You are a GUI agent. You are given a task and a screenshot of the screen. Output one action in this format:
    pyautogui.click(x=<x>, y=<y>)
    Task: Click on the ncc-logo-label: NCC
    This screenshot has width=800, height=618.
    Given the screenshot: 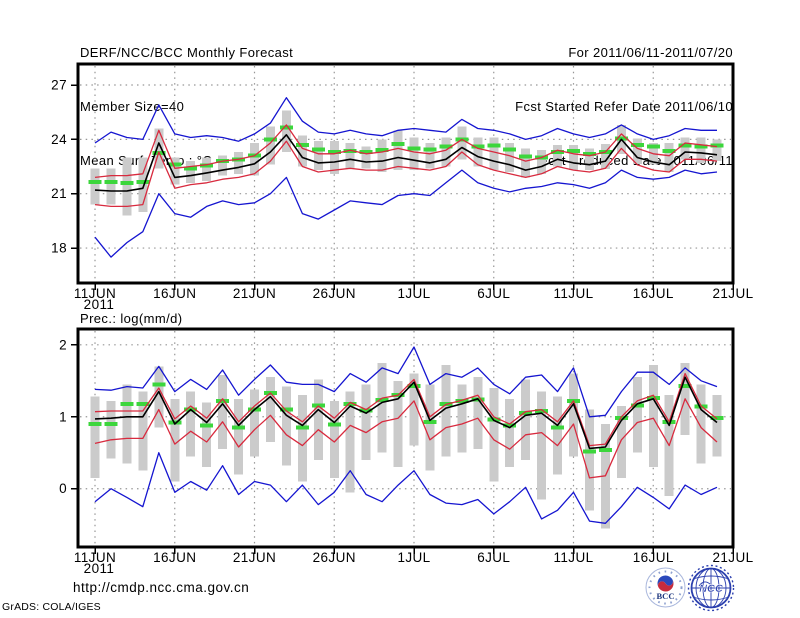 What is the action you would take?
    pyautogui.click(x=711, y=589)
    